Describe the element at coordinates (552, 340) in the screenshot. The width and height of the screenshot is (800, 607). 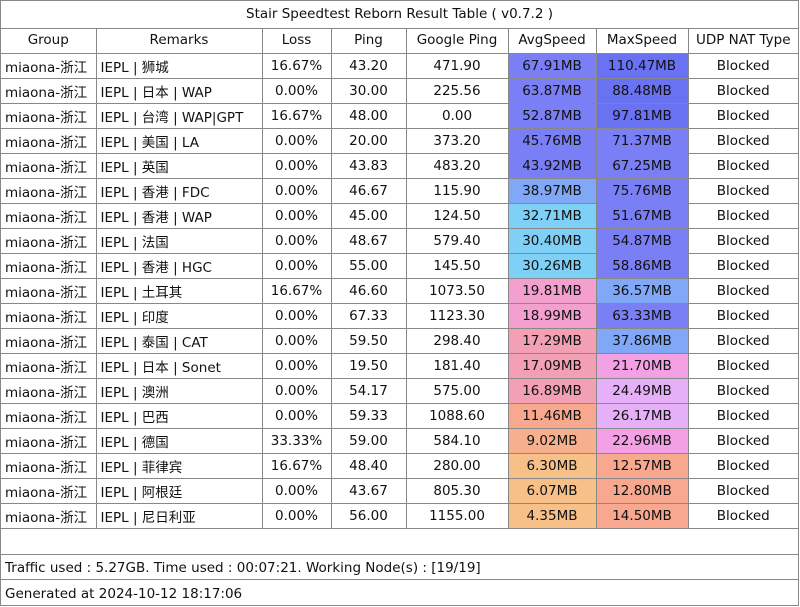
I see `avg-speed-cell: 17.29MB` at that location.